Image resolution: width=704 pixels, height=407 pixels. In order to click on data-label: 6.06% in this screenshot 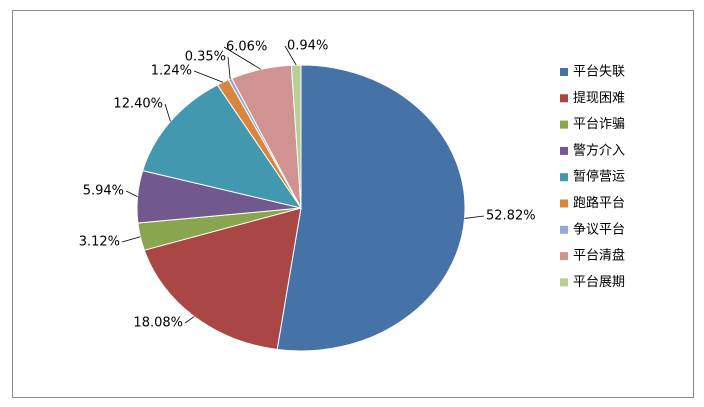, I will do `click(246, 47)`.